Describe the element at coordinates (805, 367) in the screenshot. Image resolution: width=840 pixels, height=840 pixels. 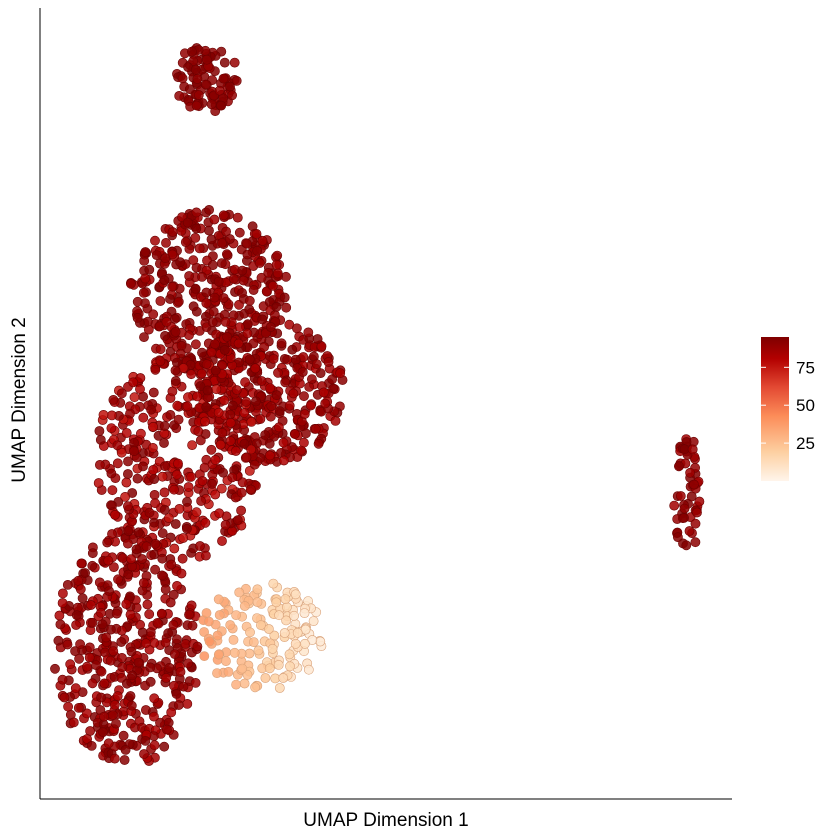
I see `colorbar-tick-label: 75` at that location.